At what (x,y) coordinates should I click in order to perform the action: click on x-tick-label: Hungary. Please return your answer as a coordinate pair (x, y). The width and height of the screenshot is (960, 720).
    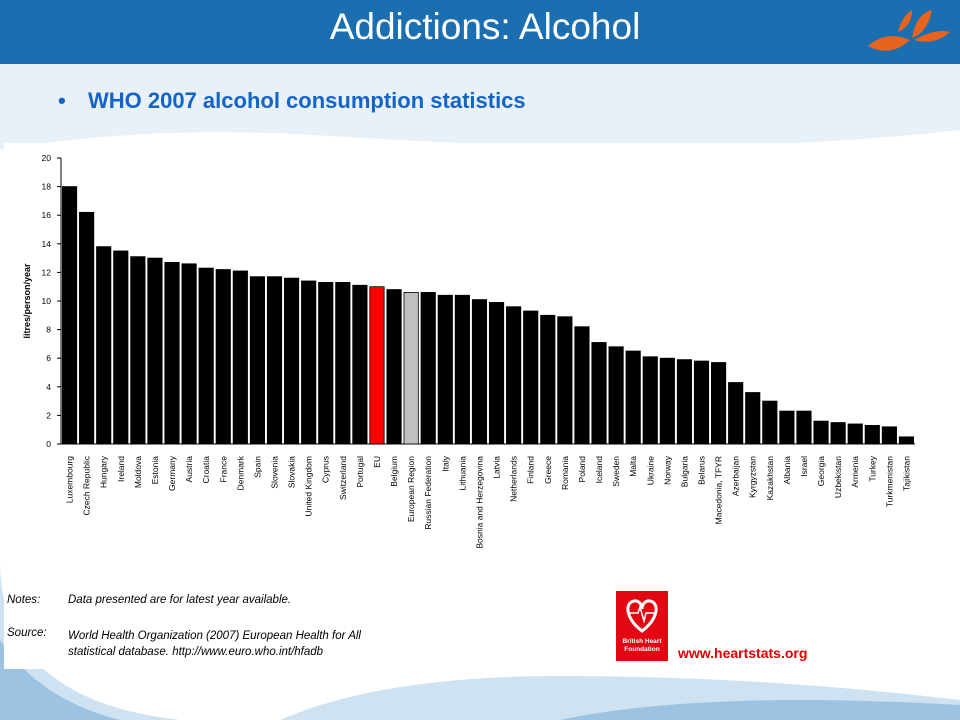
    Looking at the image, I should click on (104, 471).